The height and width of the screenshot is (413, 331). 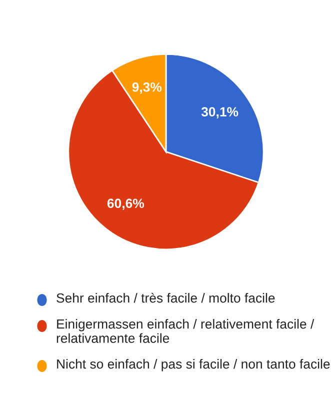 I want to click on legend-label: Nicht so einfach / pas si facile / non tanto facile, so click(x=193, y=365).